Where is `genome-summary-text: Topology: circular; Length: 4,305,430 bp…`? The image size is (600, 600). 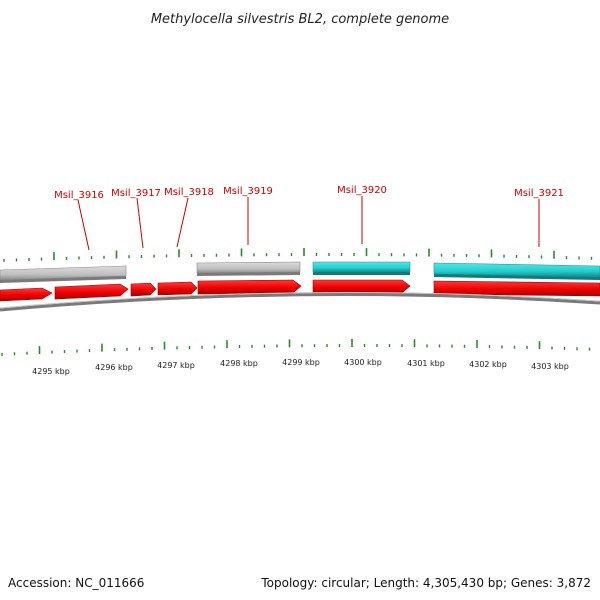 genome-summary-text: Topology: circular; Length: 4,305,430 bp… is located at coordinates (426, 583).